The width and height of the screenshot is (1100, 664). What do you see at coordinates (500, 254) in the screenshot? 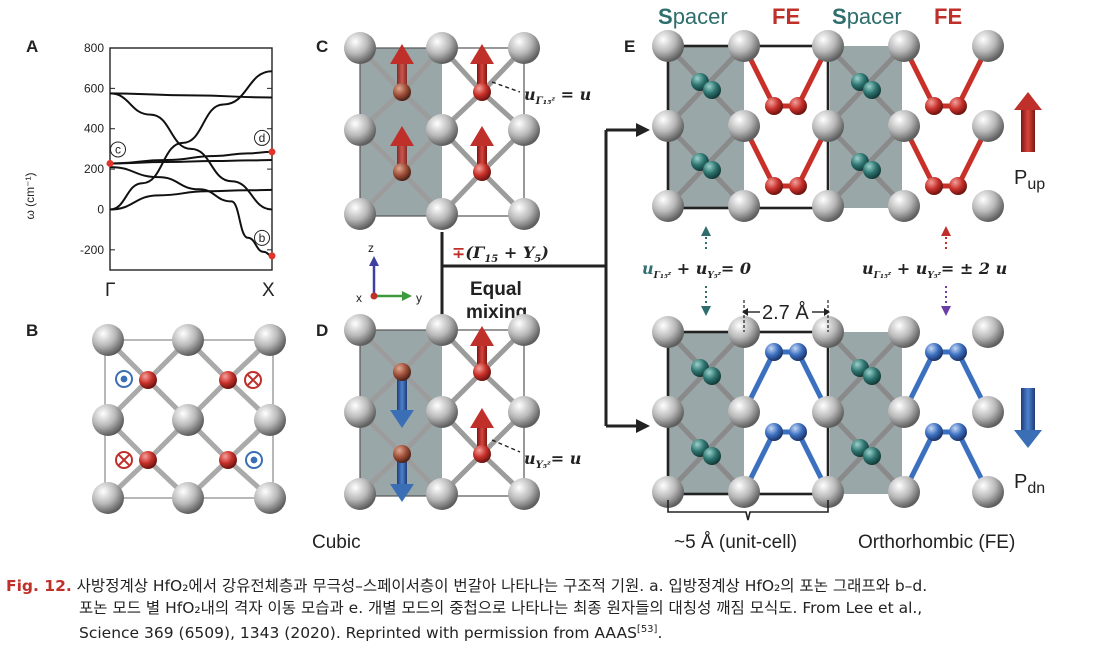
I see `mixing-formula: ∓(Γ15 + Y5)` at bounding box center [500, 254].